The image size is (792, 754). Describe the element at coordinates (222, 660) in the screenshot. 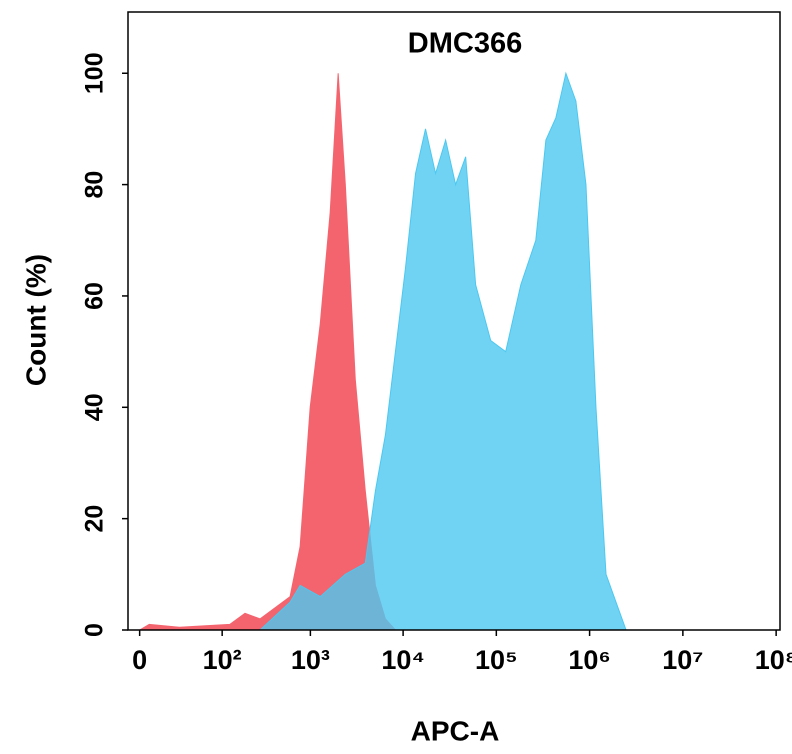

I see `x-tick-label: 10²` at that location.